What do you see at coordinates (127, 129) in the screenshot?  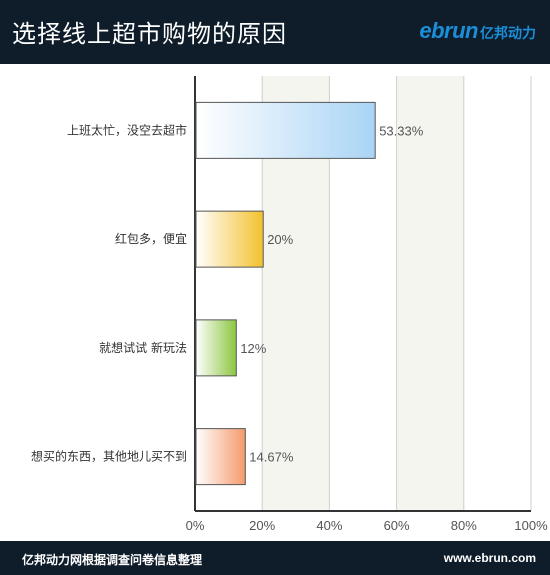 I see `category-label: 上班太忙，没空去超市` at bounding box center [127, 129].